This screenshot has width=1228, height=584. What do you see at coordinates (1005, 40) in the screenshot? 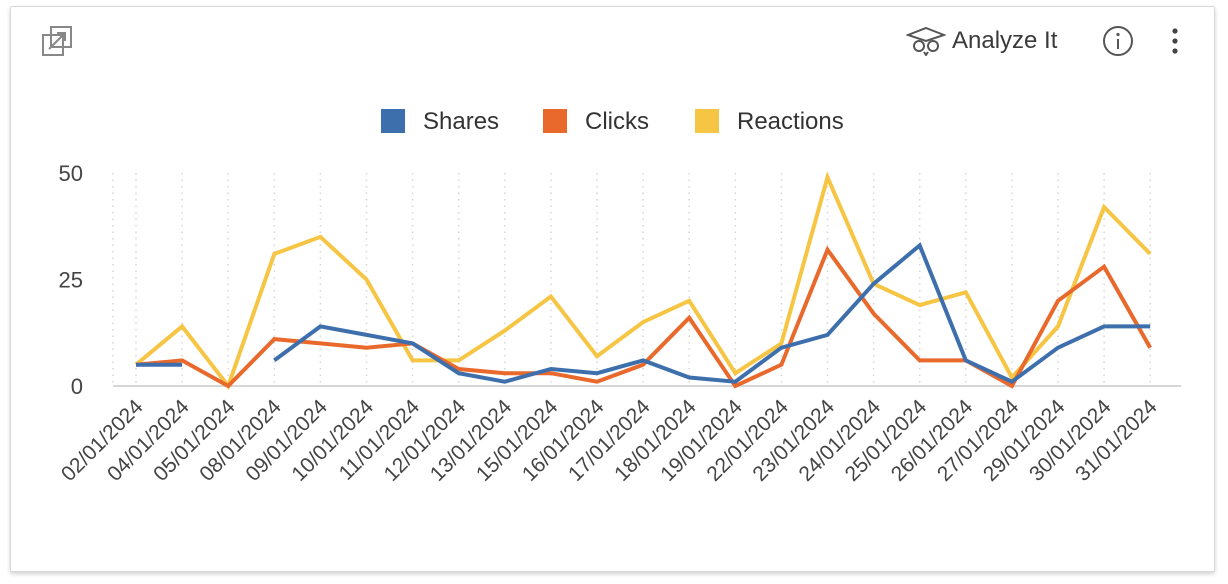
I see `analyze-it-label: Analyze It` at bounding box center [1005, 40].